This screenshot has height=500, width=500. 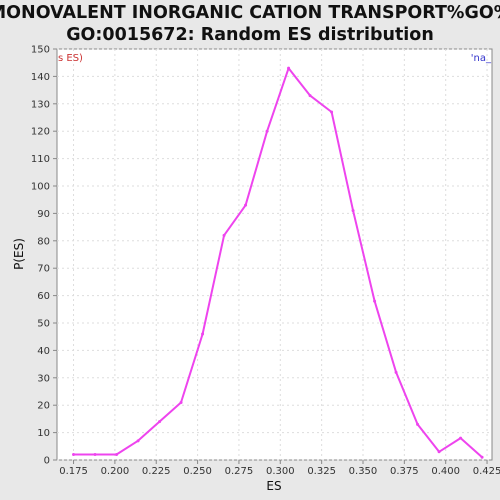 I want to click on x-tick-label: 0.200, so click(x=115, y=471).